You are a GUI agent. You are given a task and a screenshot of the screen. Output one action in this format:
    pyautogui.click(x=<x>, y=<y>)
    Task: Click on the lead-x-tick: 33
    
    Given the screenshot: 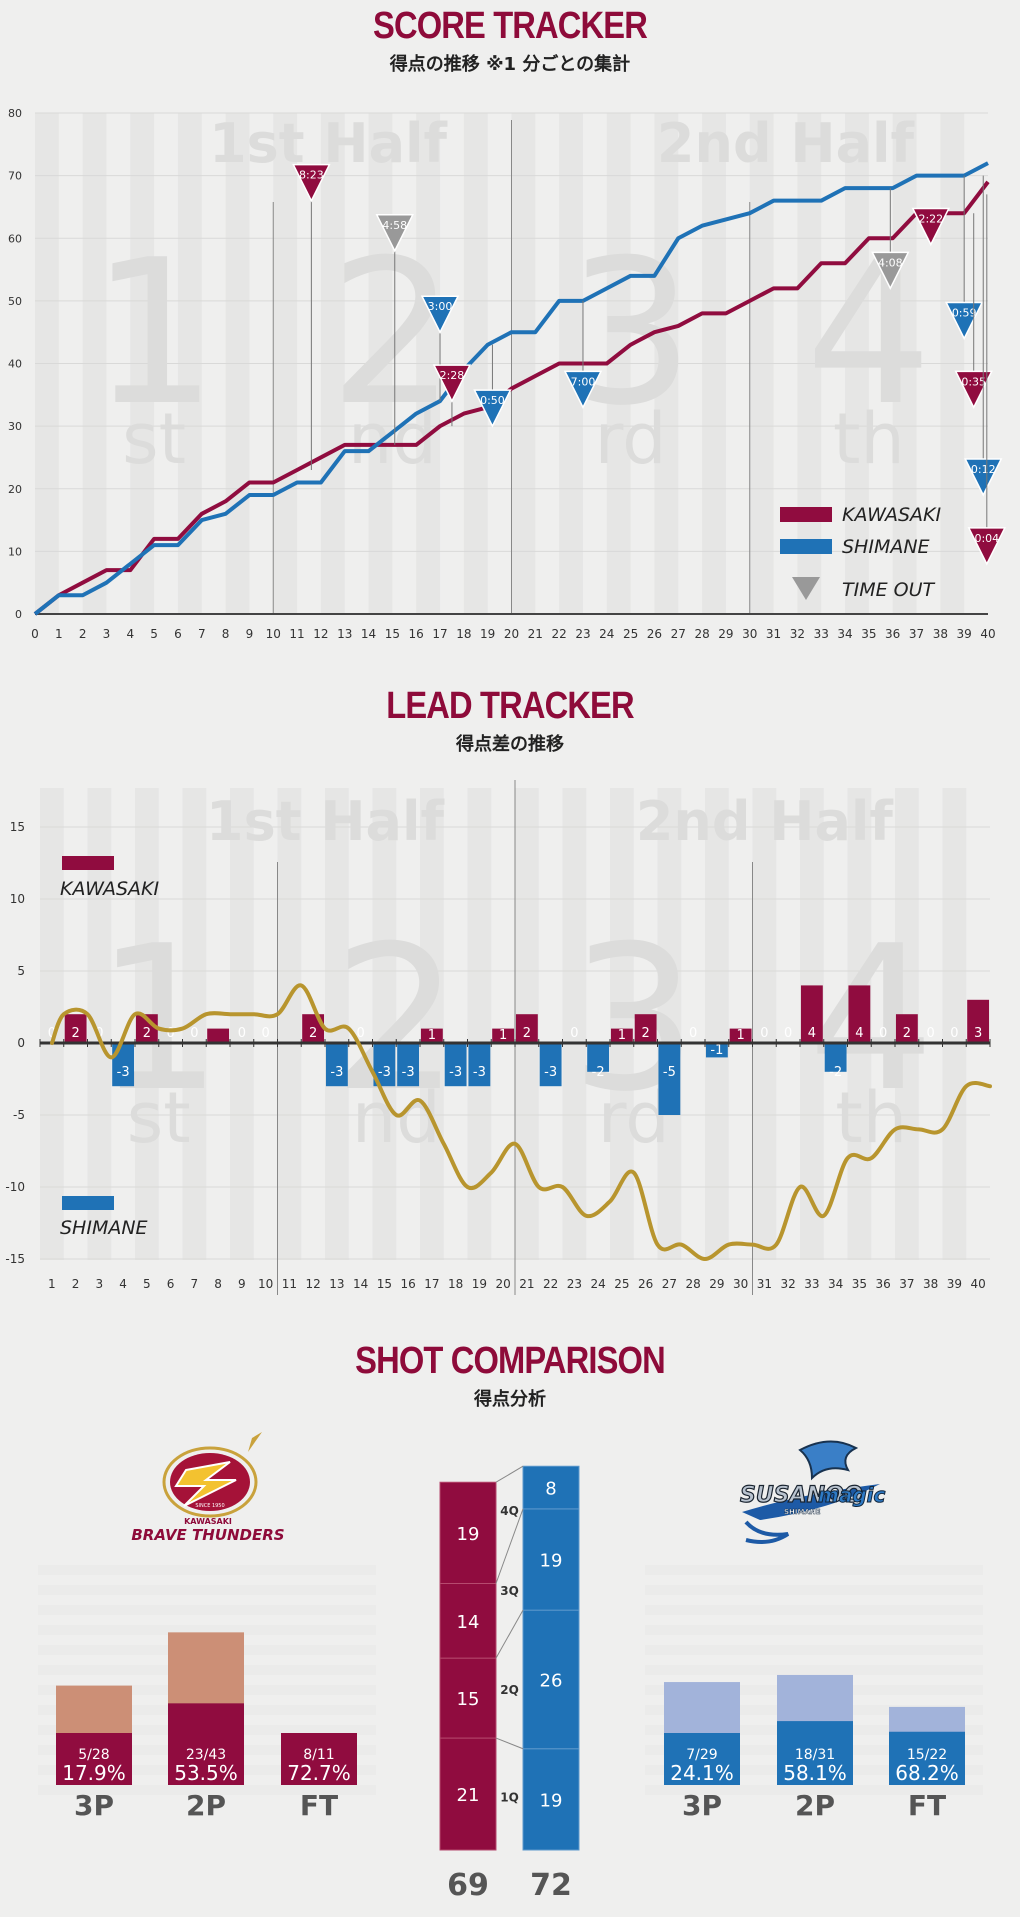 What is the action you would take?
    pyautogui.click(x=811, y=1284)
    